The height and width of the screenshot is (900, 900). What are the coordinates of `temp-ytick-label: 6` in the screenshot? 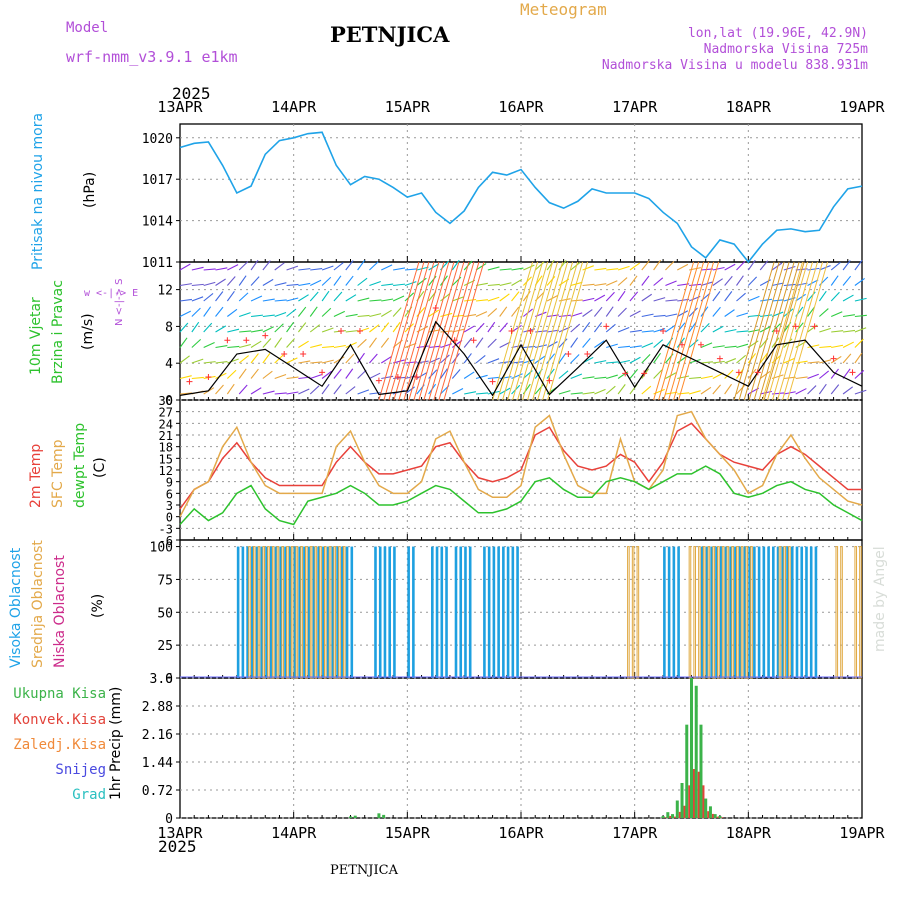 It's located at (169, 494).